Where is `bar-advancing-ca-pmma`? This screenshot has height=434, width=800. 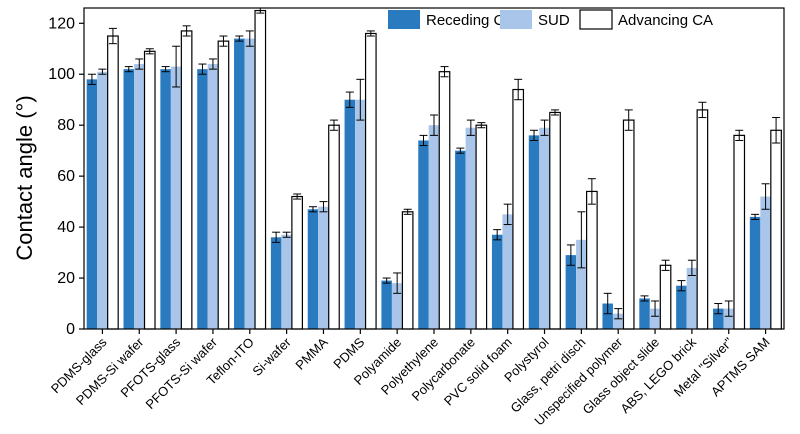
bar-advancing-ca-pmma is located at coordinates (334, 227).